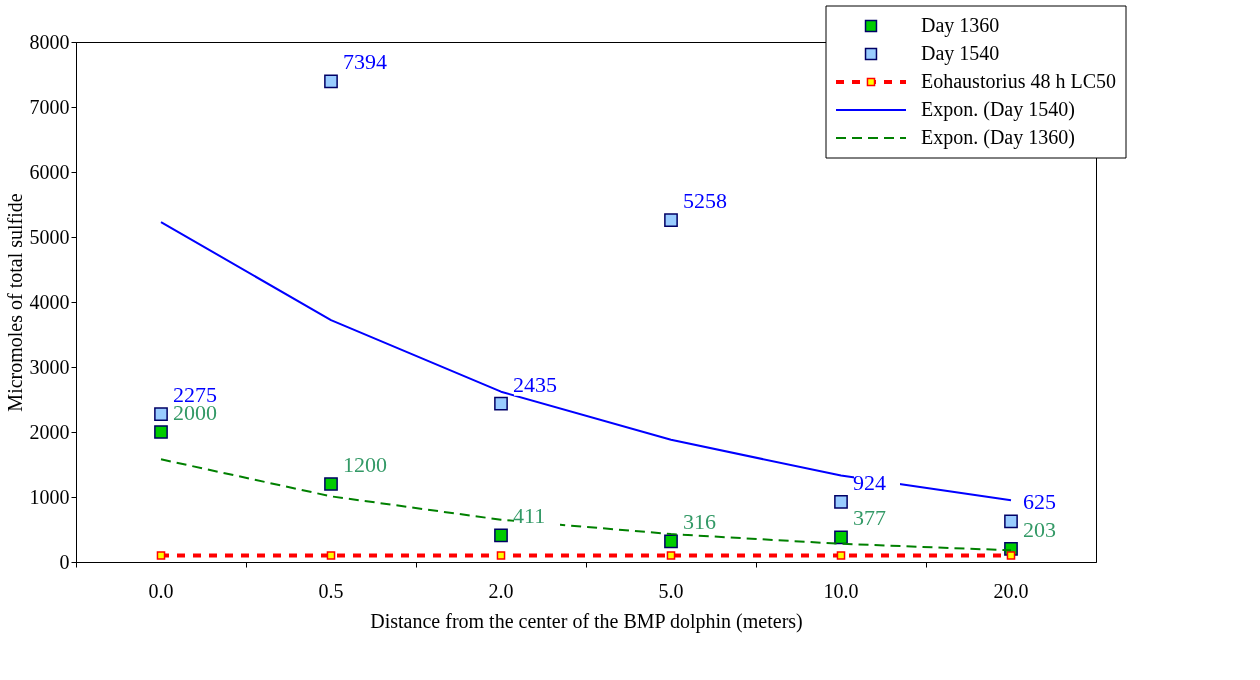  Describe the element at coordinates (671, 590) in the screenshot. I see `x-tick-label: 5.0` at that location.